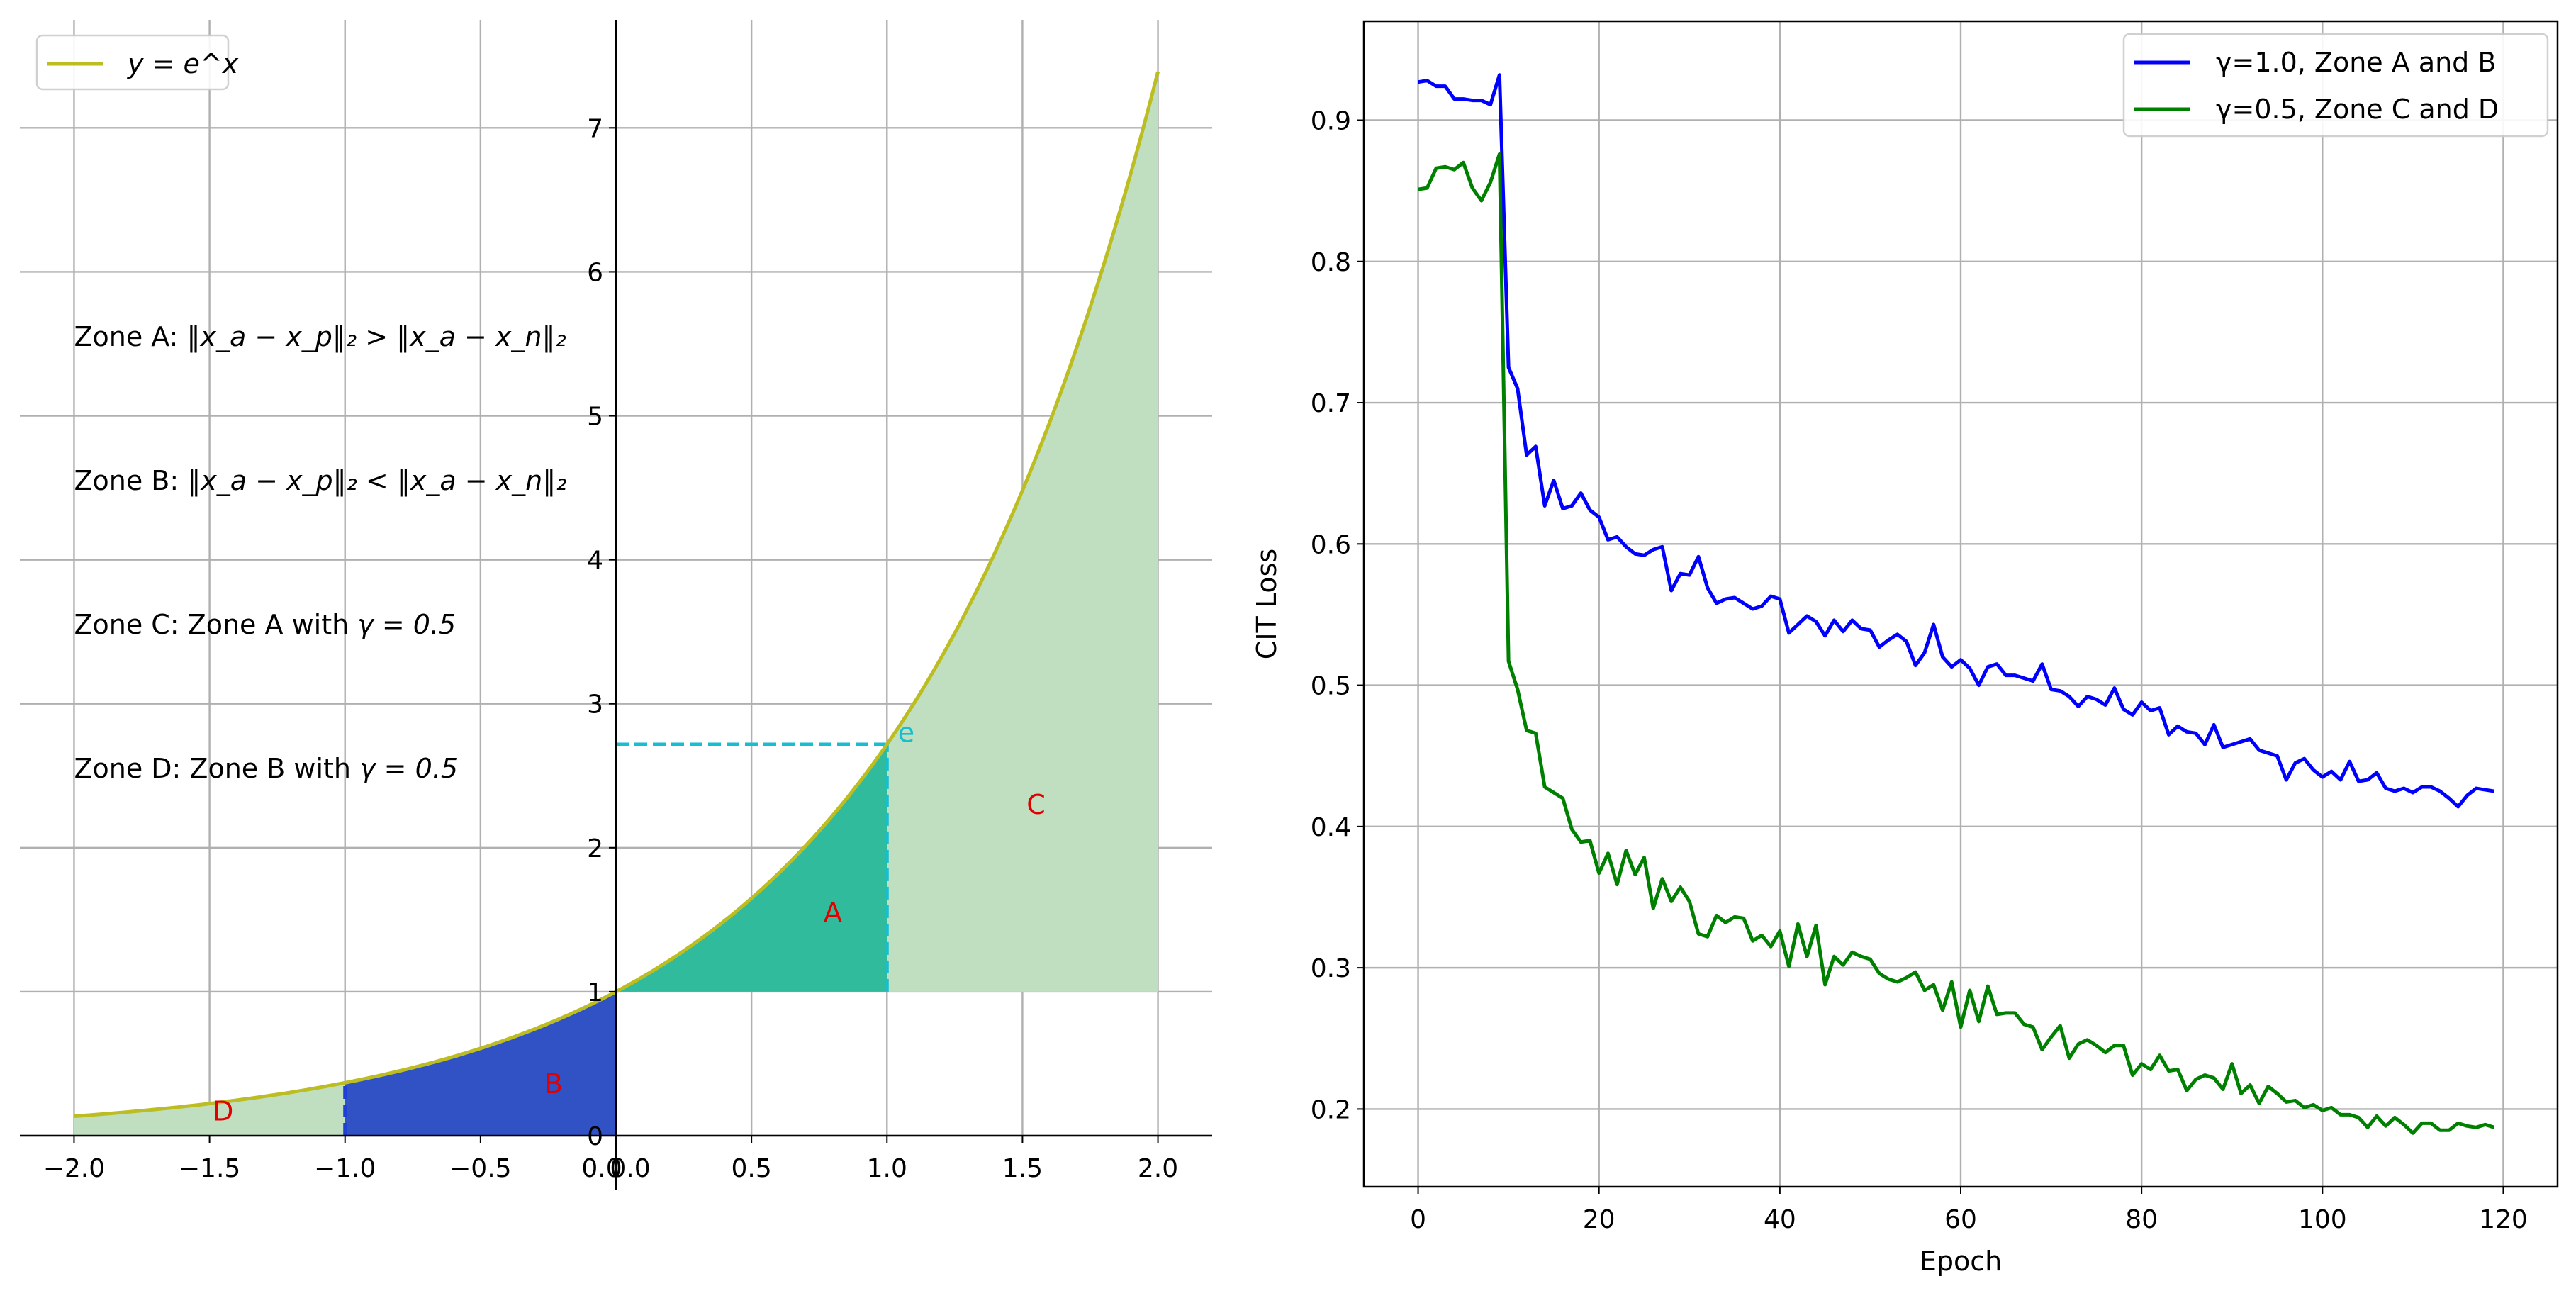 This screenshot has width=2576, height=1303. What do you see at coordinates (630, 1168) in the screenshot?
I see `left-xtick-label-5: 0.0` at bounding box center [630, 1168].